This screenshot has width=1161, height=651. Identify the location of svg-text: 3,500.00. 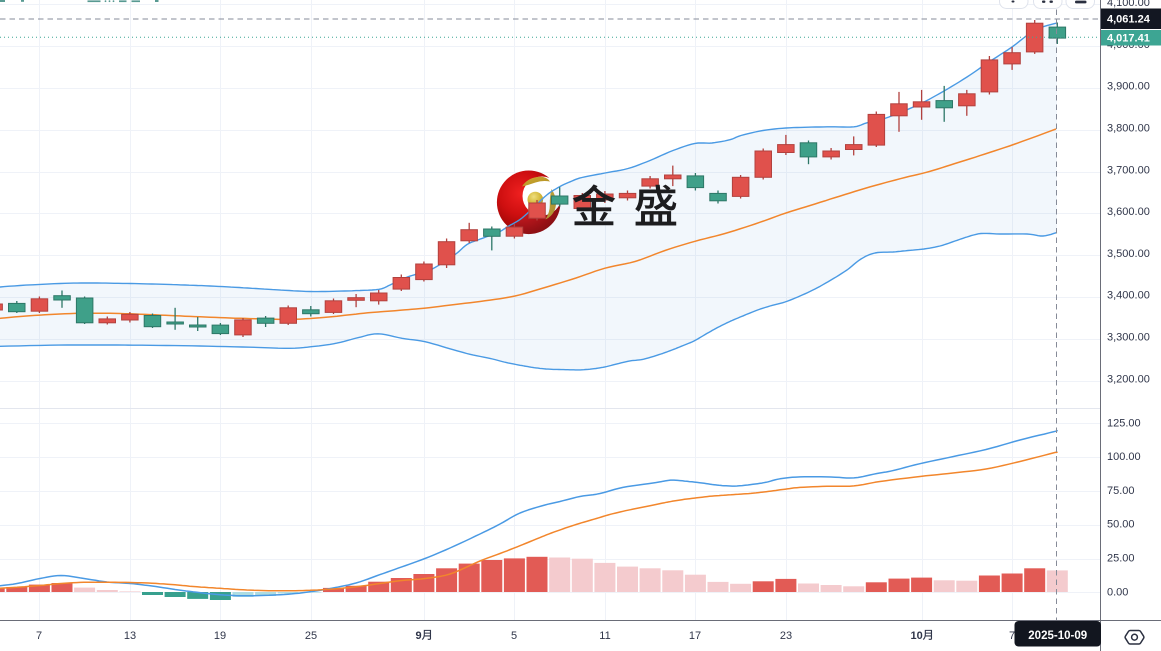
(1128, 254).